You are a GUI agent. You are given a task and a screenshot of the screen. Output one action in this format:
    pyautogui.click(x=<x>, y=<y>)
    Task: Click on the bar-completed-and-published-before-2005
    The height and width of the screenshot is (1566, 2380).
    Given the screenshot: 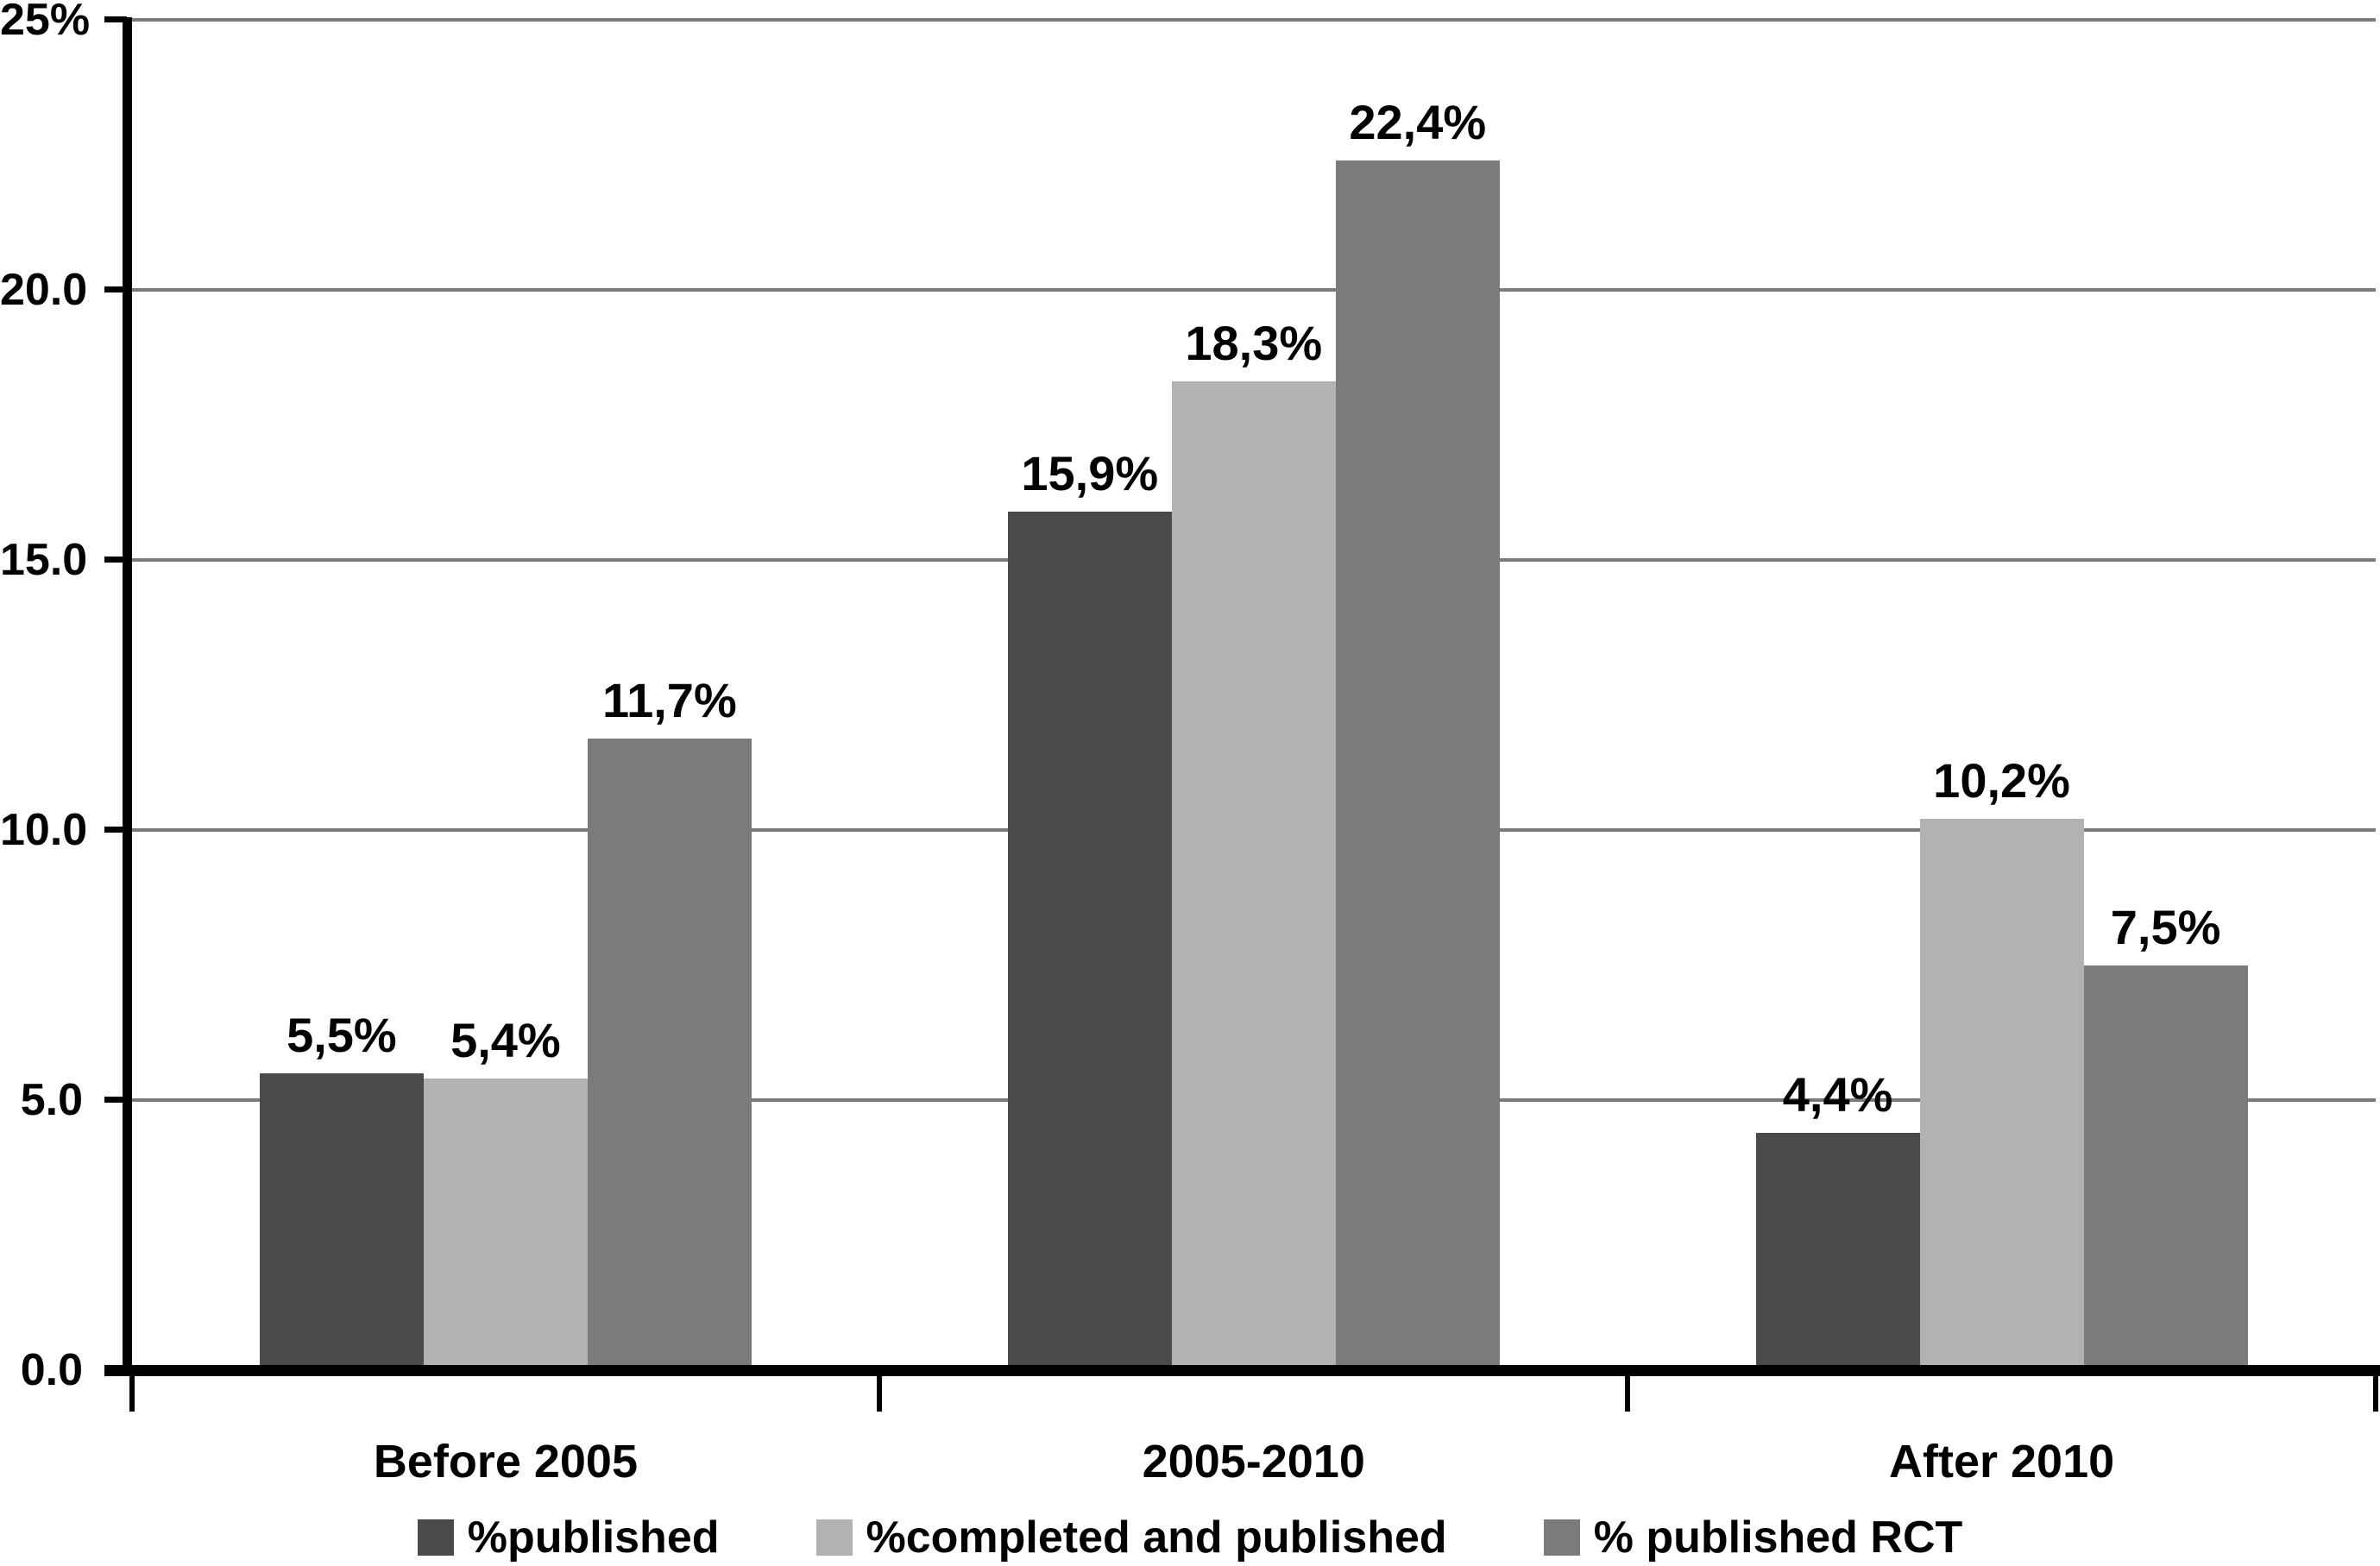 What is the action you would take?
    pyautogui.click(x=506, y=1225)
    